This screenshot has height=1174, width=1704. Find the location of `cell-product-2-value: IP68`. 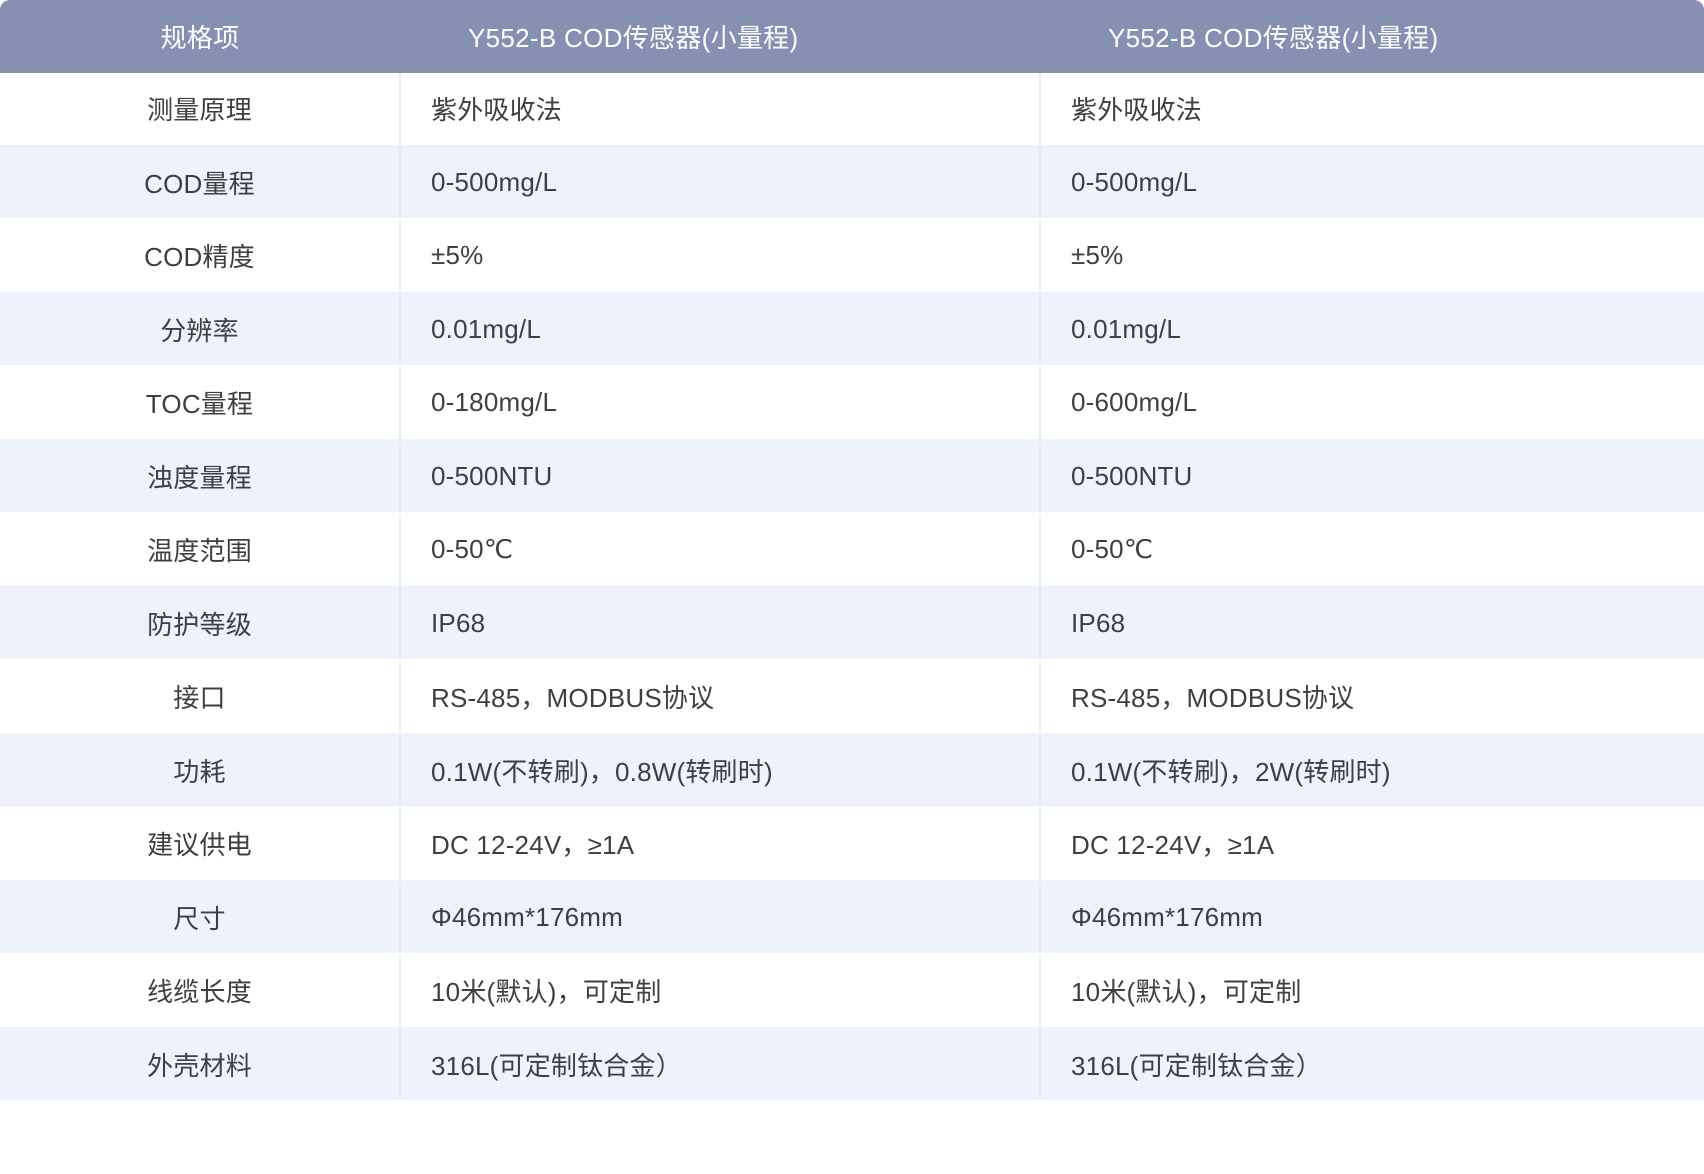

cell-product-2-value: IP68 is located at coordinates (1372, 623).